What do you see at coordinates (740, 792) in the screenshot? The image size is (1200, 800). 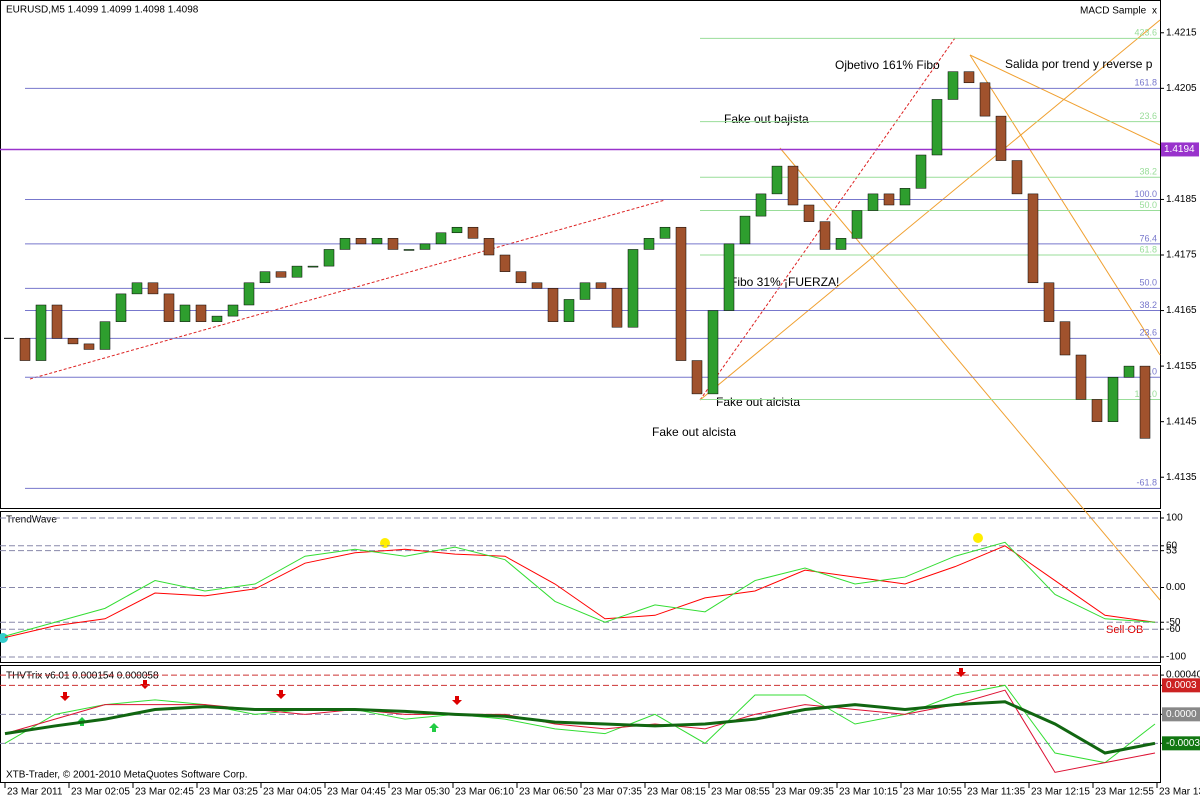 I see `x-tick-label: 23 Mar 08:55` at bounding box center [740, 792].